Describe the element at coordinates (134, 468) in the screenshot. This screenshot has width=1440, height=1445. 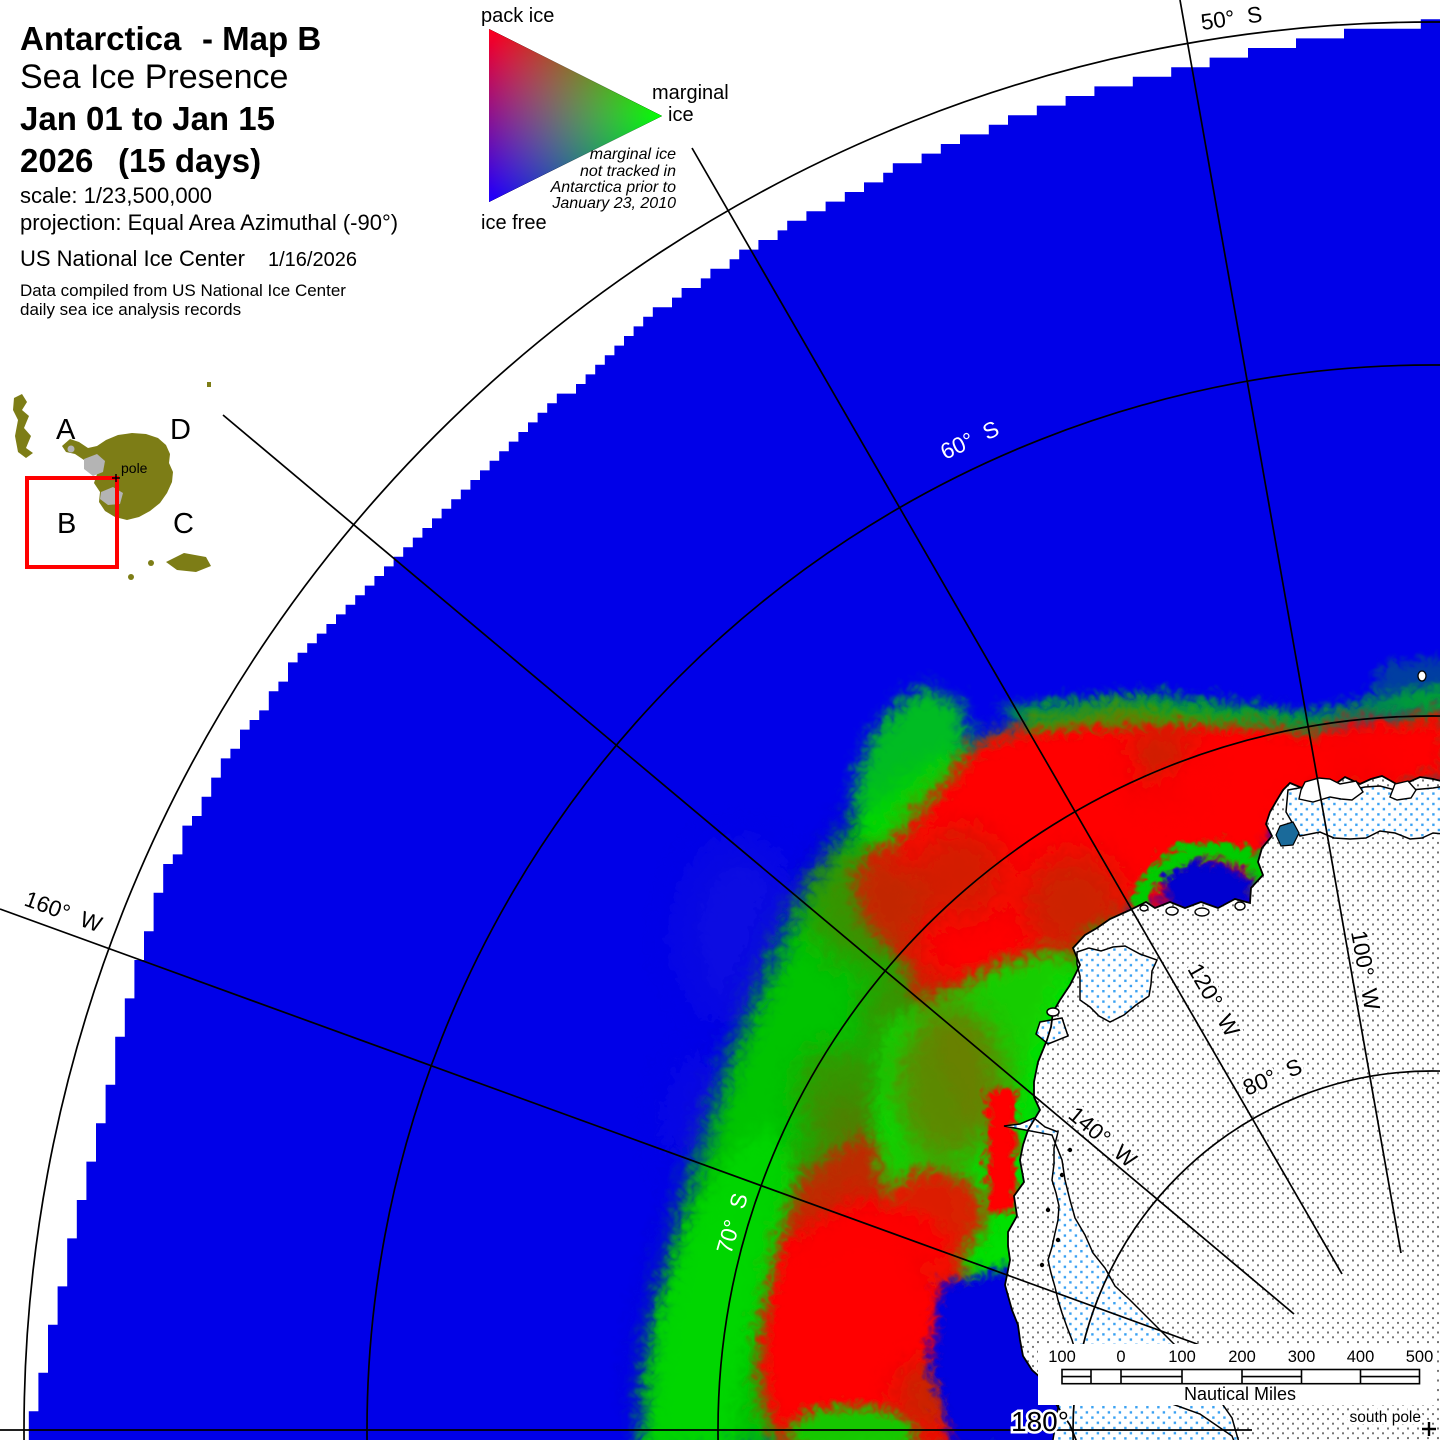
I see `svg-text: pole` at that location.